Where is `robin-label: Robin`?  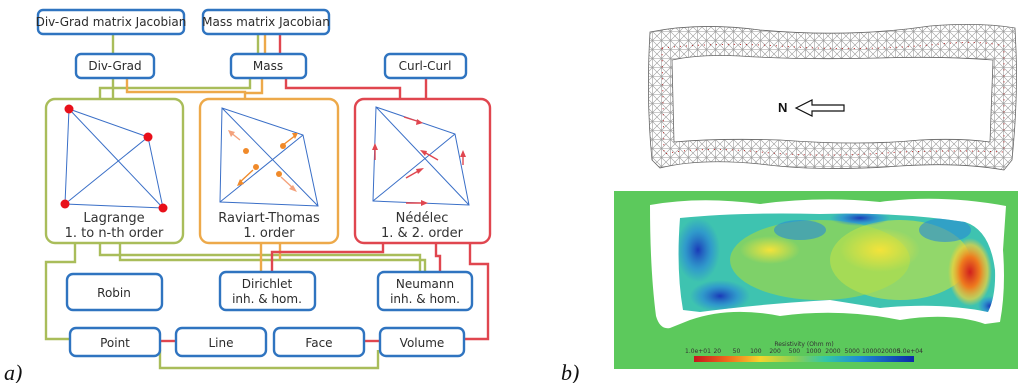
robin-label: Robin is located at coordinates (114, 293).